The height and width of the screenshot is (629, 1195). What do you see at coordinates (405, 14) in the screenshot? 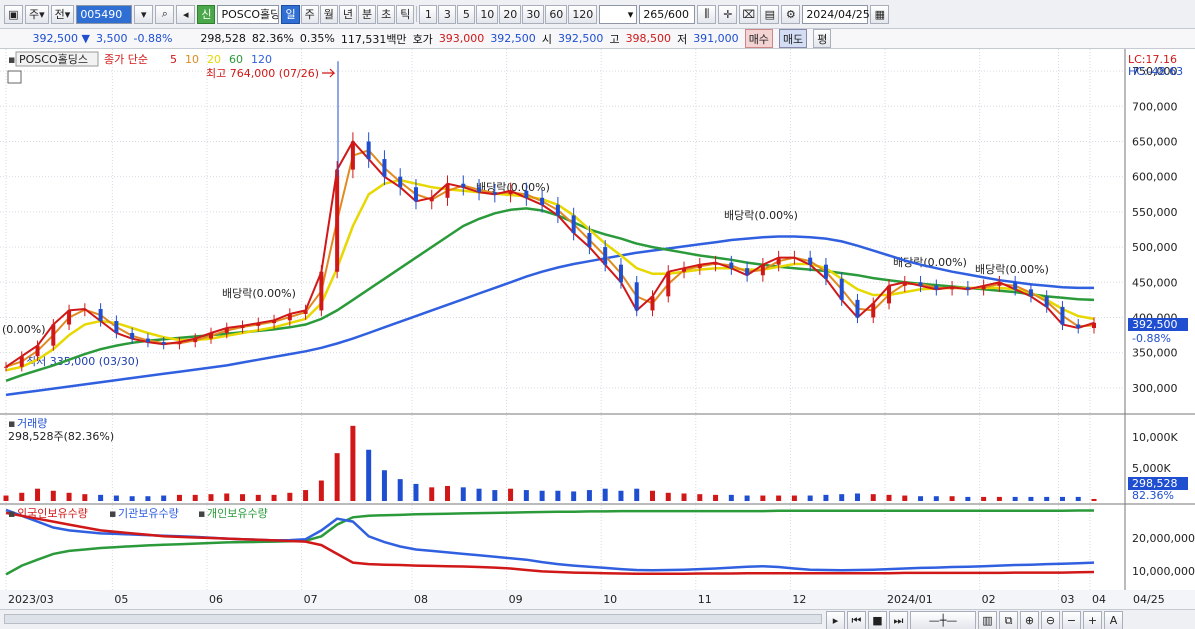
I see `period-tab-6: 틱` at bounding box center [405, 14].